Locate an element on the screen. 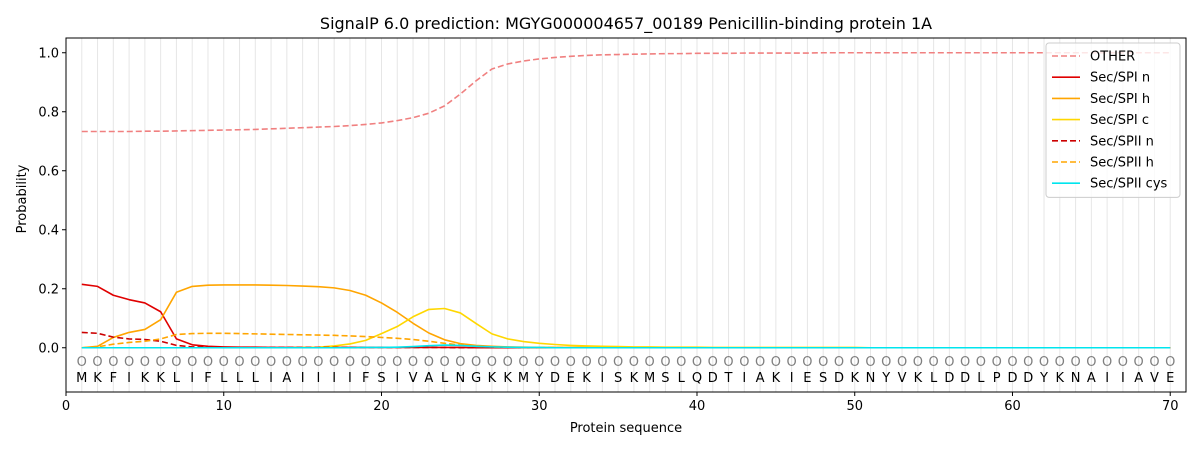 The height and width of the screenshot is (450, 1200). sequence-residue: Q is located at coordinates (697, 378).